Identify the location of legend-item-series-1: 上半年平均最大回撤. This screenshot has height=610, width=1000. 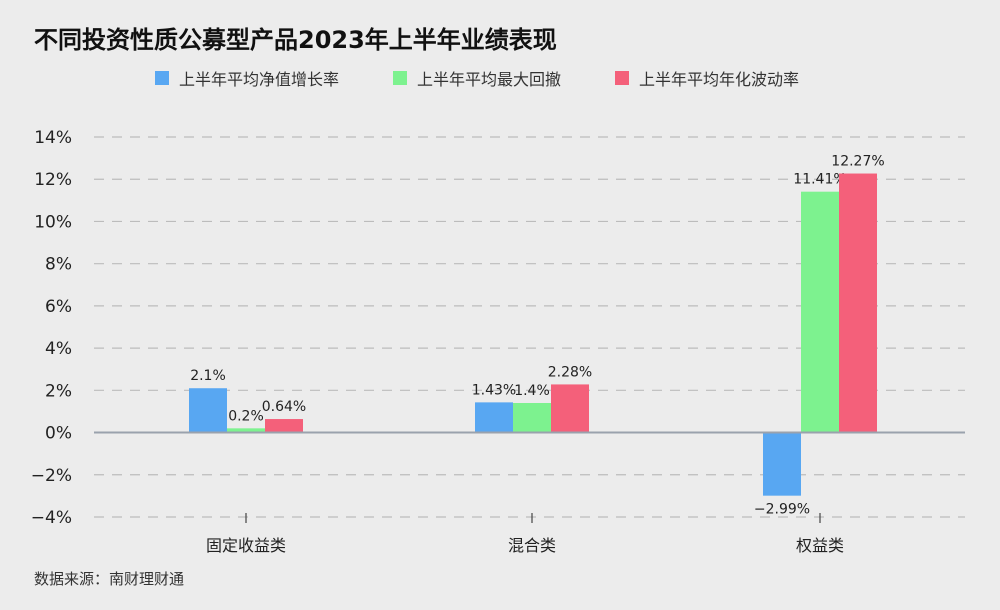
(477, 78).